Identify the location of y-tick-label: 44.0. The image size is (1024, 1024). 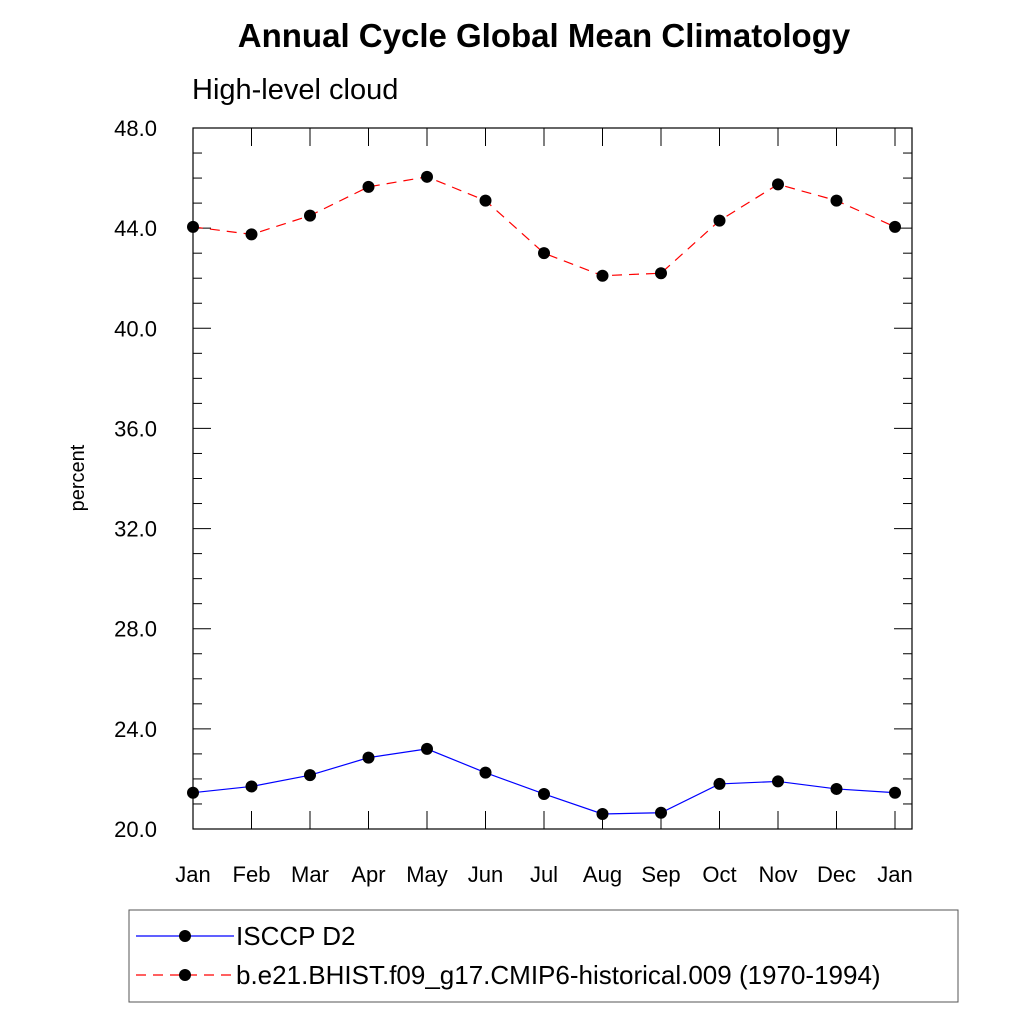
(135, 228).